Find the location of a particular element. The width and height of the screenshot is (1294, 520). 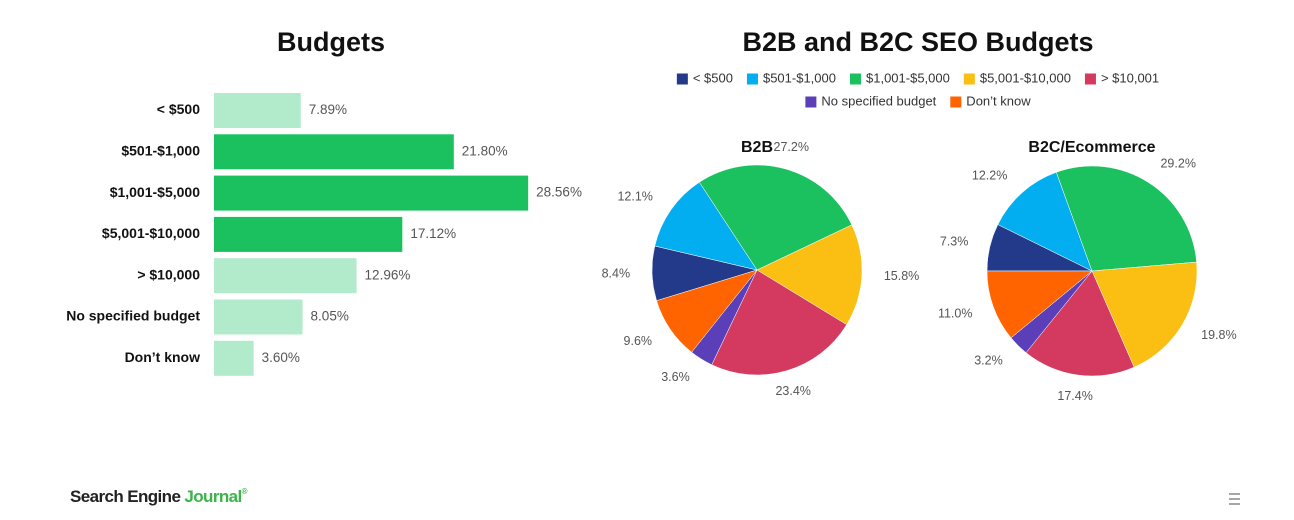

bar-chart-title: Budgets is located at coordinates (331, 42).